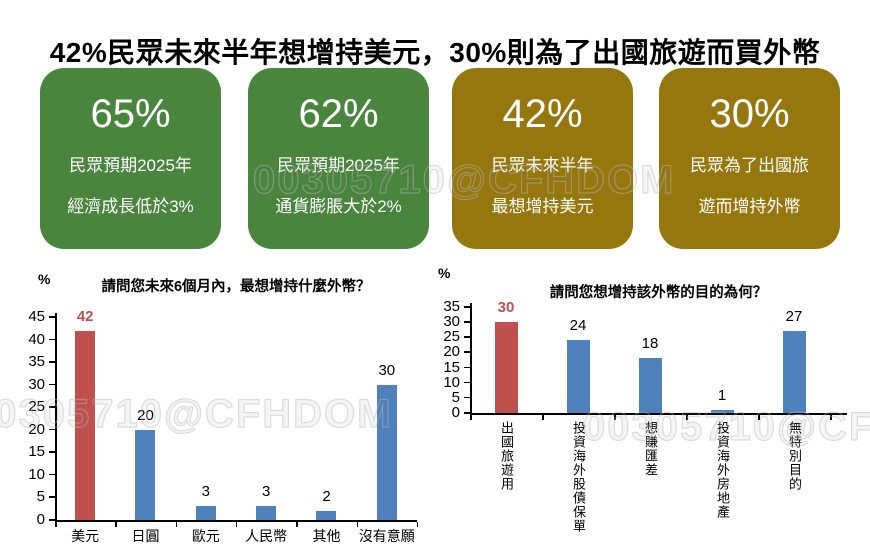  Describe the element at coordinates (326, 536) in the screenshot. I see `x-category-label: 其他` at that location.